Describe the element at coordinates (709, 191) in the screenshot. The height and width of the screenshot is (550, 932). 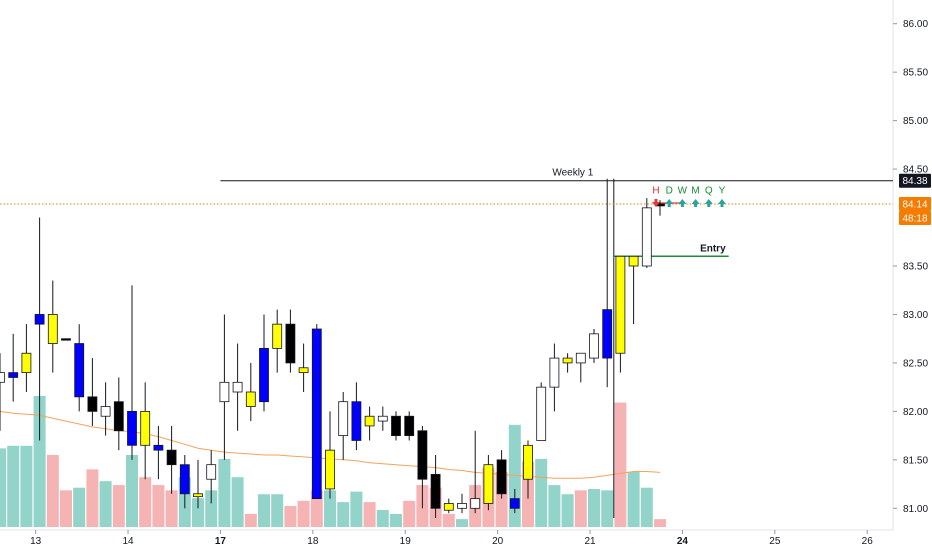
I see `timeframe-label-q: Q` at that location.